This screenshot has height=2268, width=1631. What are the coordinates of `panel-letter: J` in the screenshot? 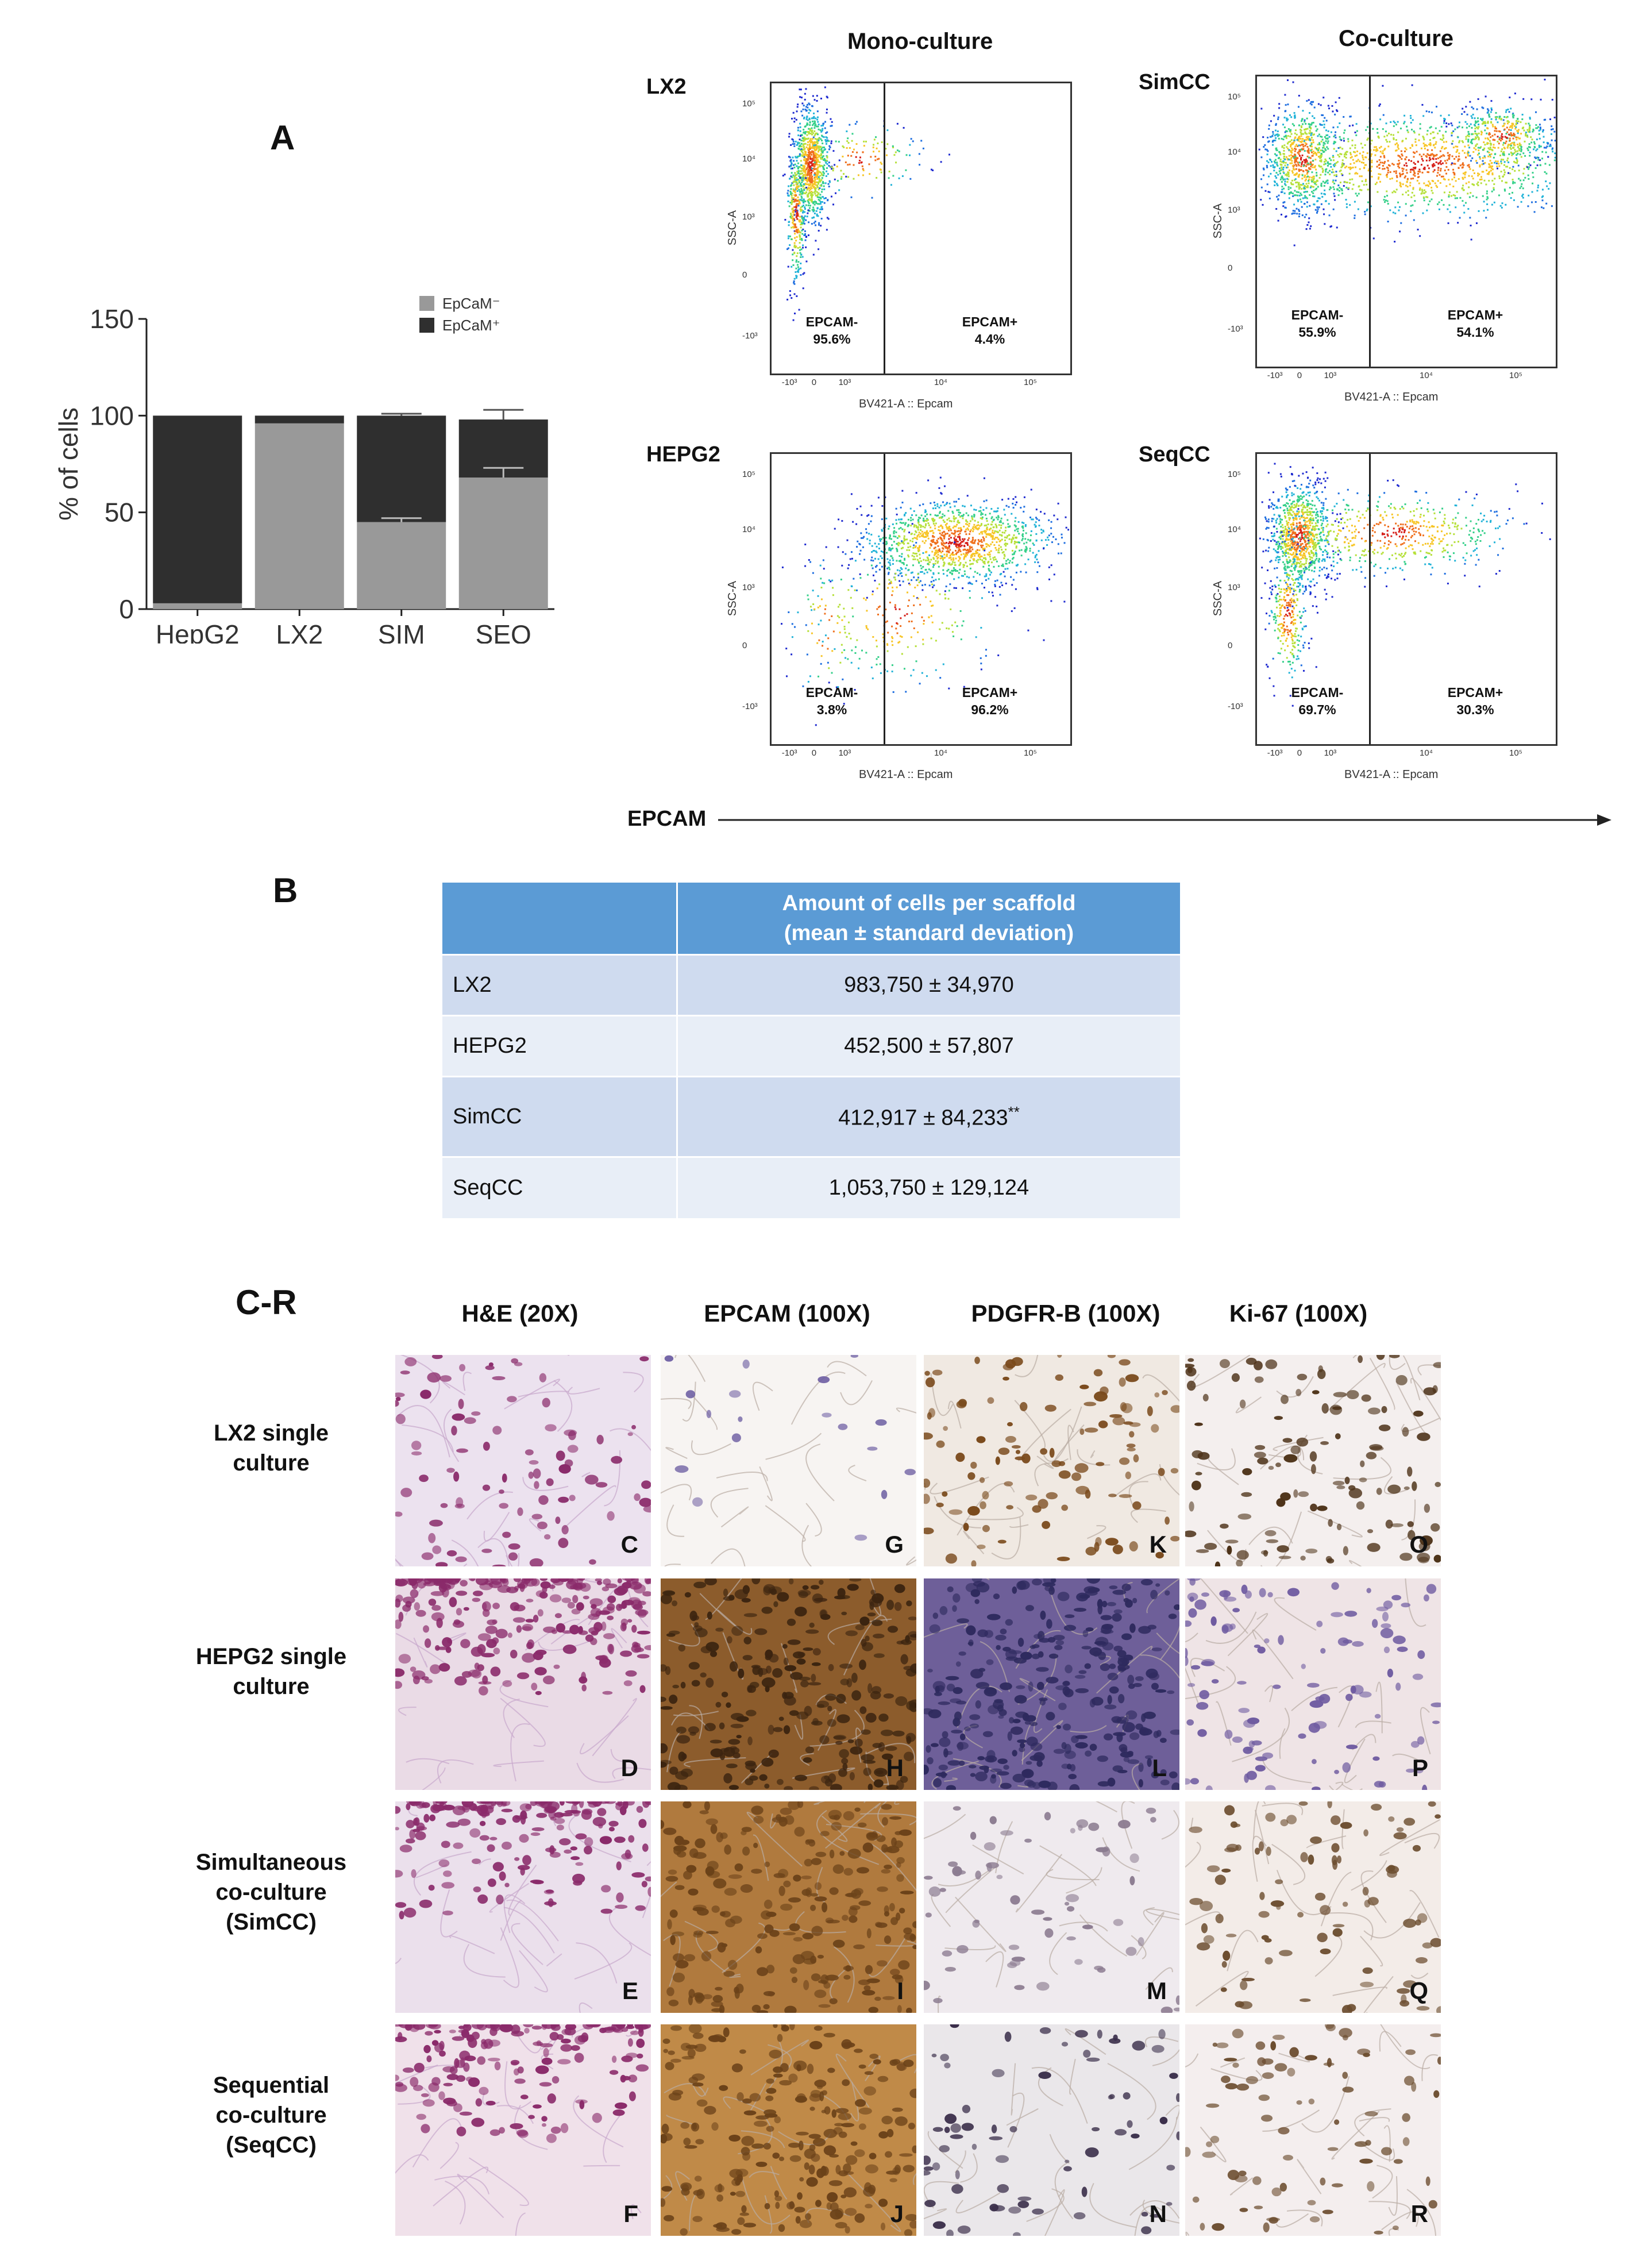 It's located at (897, 2213).